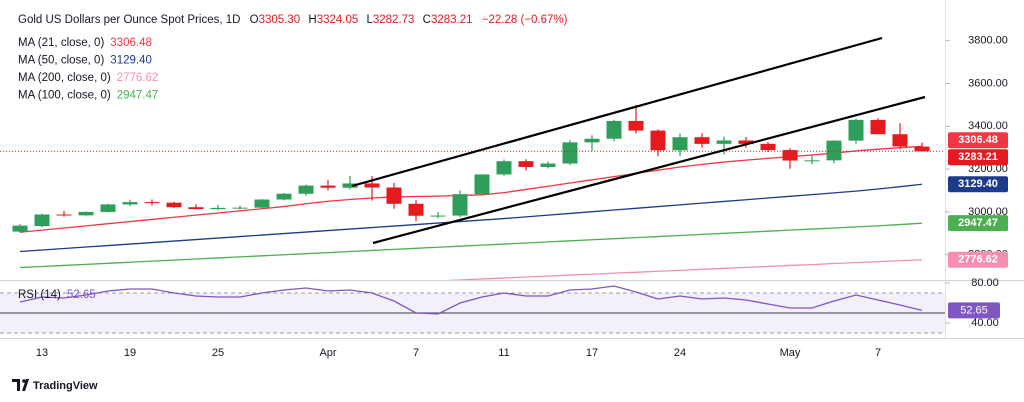 The image size is (1024, 402). What do you see at coordinates (138, 78) in the screenshot?
I see `legend-value: 2776.62` at bounding box center [138, 78].